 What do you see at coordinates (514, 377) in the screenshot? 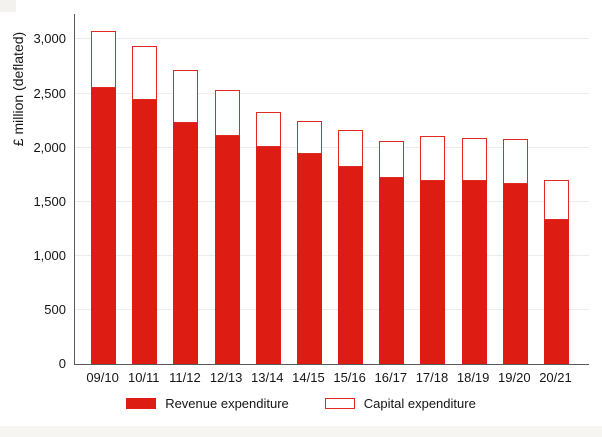
I see `x-tick-label-19/20: 19/20` at bounding box center [514, 377].